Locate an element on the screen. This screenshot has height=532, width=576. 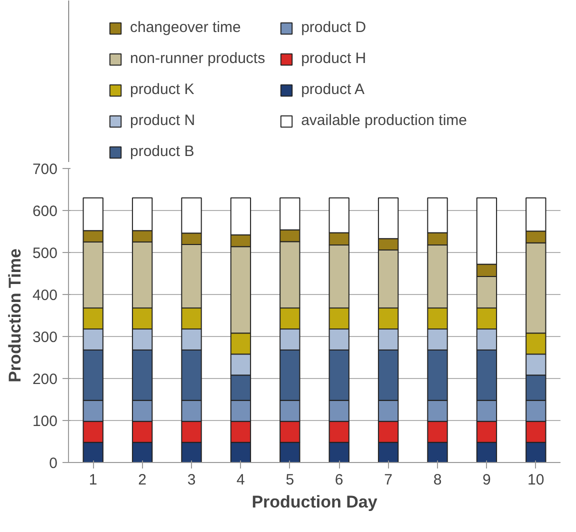
y-tick-label: 300 is located at coordinates (45, 337).